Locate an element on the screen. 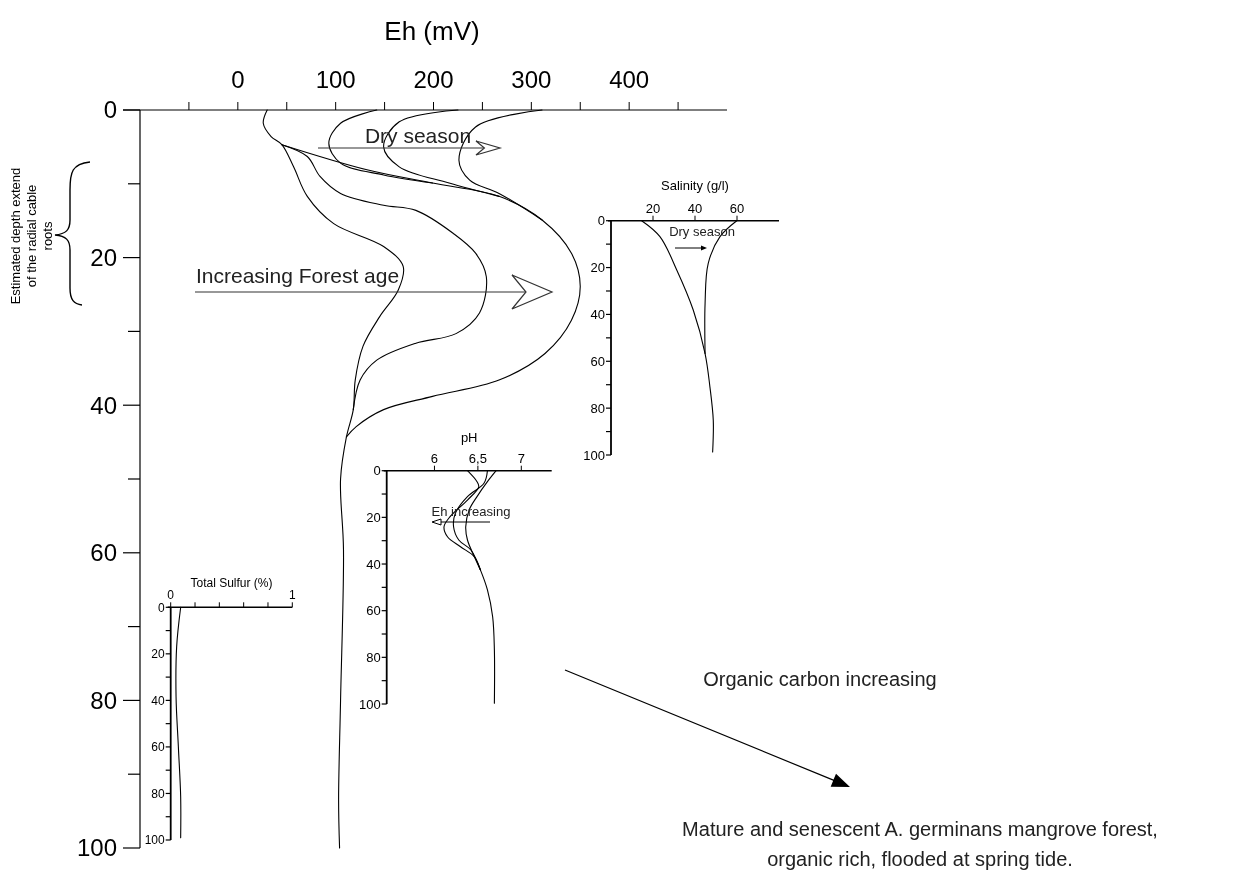 The height and width of the screenshot is (876, 1233). annotation: Mature and senescent A. germinans mangrove forest, organic rich, flooded at spring tide. is located at coordinates (920, 844).